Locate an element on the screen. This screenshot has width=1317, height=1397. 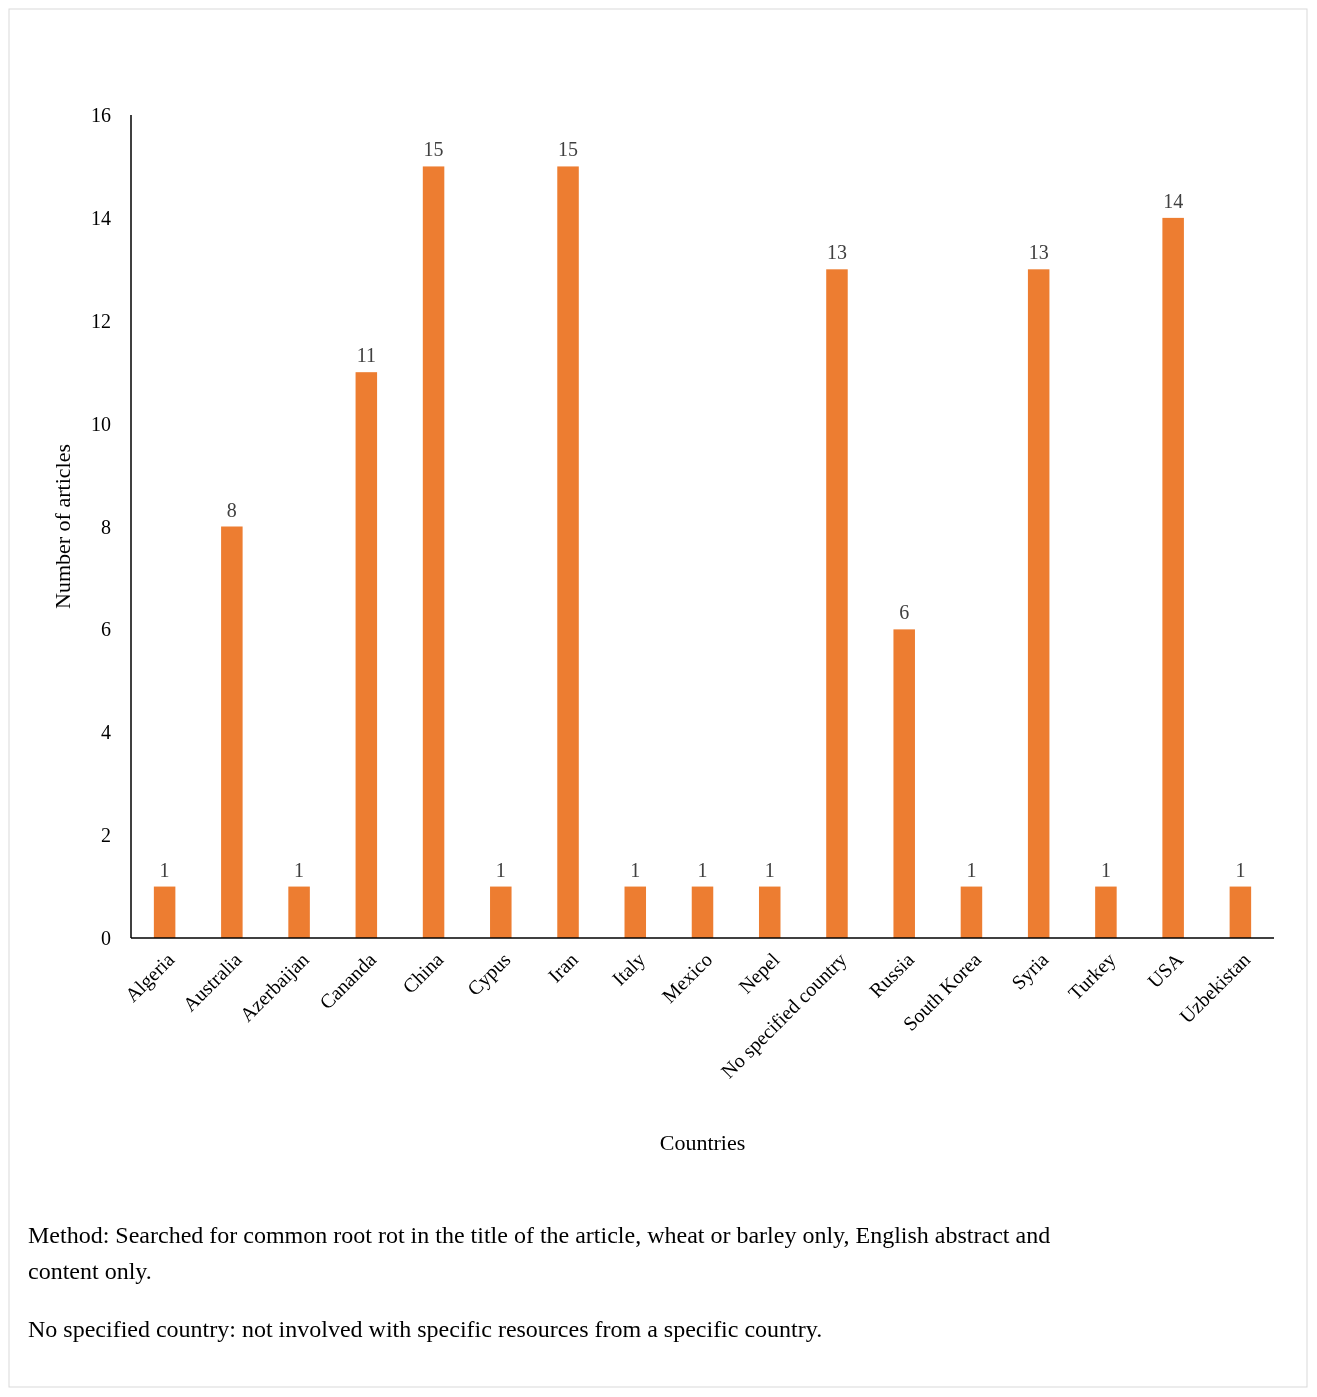
data-label: 6 is located at coordinates (904, 612).